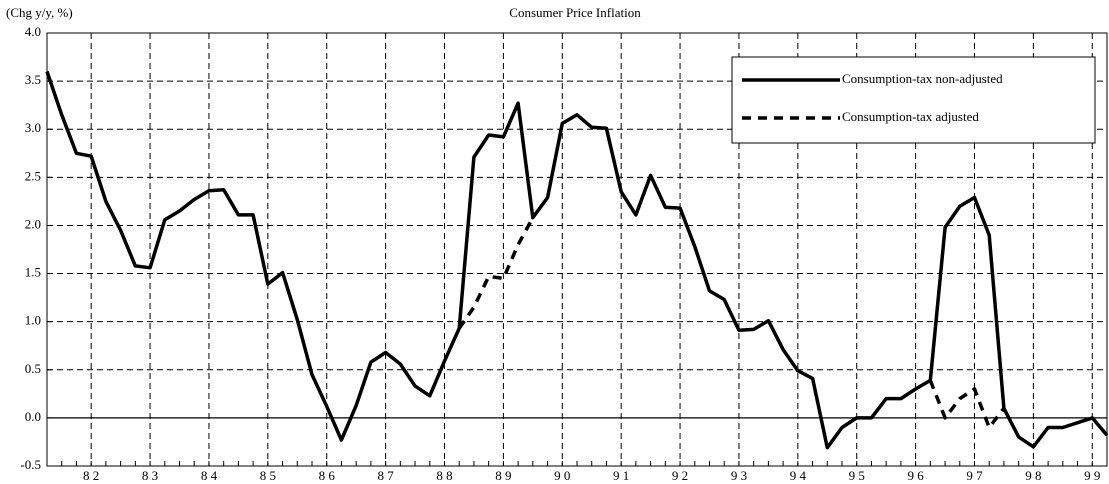  I want to click on y-tick-label: 4.0, so click(33, 31).